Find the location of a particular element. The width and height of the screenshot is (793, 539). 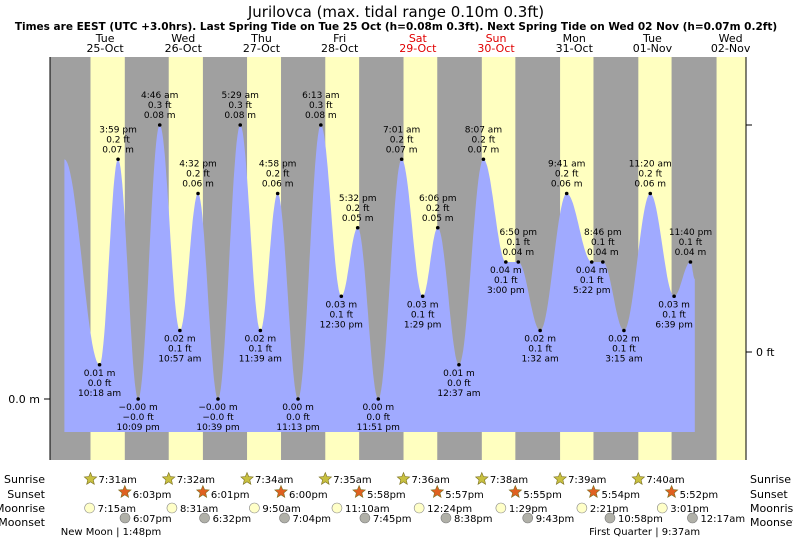

sunset-time: 5:52pm is located at coordinates (699, 495).